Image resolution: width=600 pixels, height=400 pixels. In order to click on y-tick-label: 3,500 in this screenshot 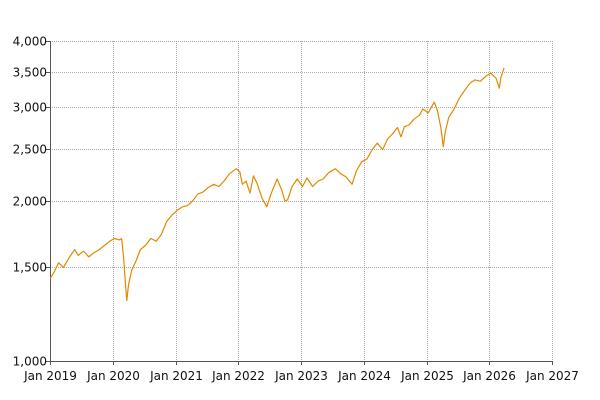, I will do `click(30, 73)`.